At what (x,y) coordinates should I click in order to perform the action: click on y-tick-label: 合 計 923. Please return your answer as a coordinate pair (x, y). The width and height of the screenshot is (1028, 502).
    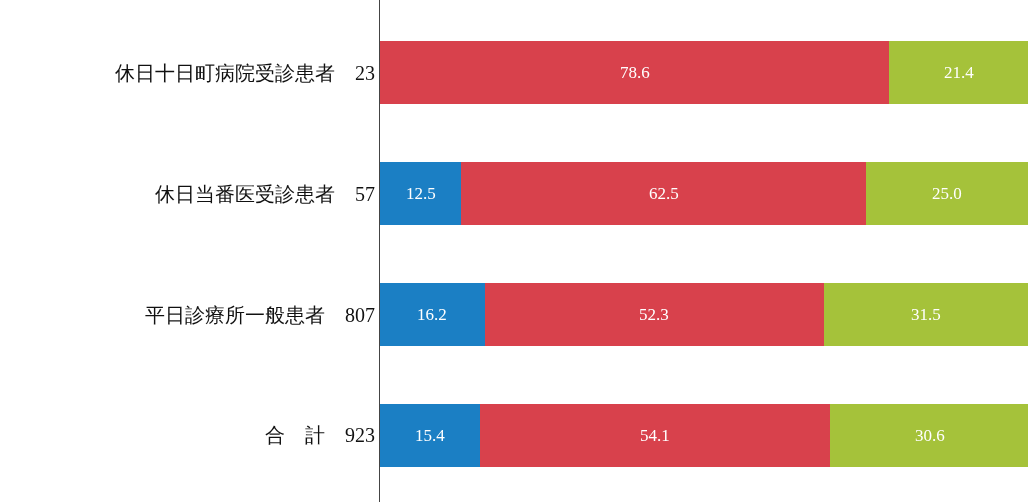
    Looking at the image, I should click on (320, 435).